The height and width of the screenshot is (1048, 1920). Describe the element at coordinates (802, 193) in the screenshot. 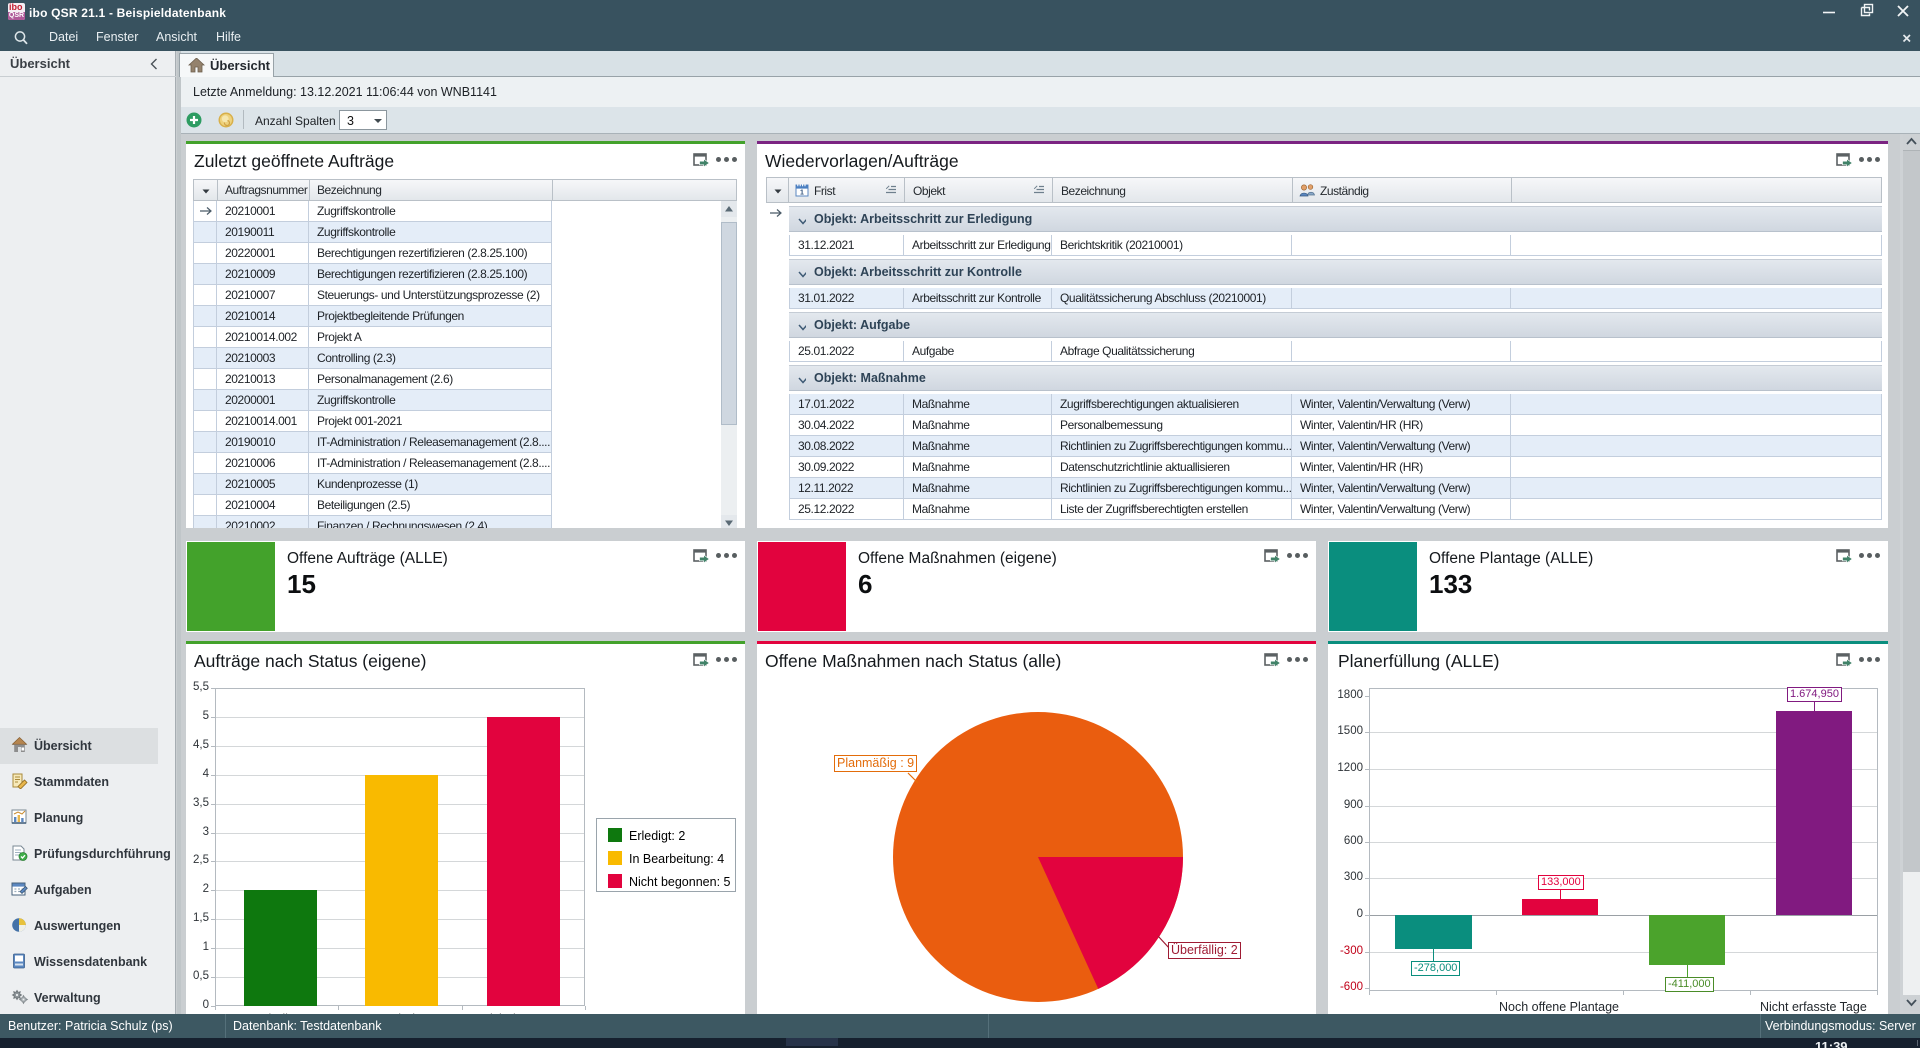

I see `svg-text: 1` at that location.